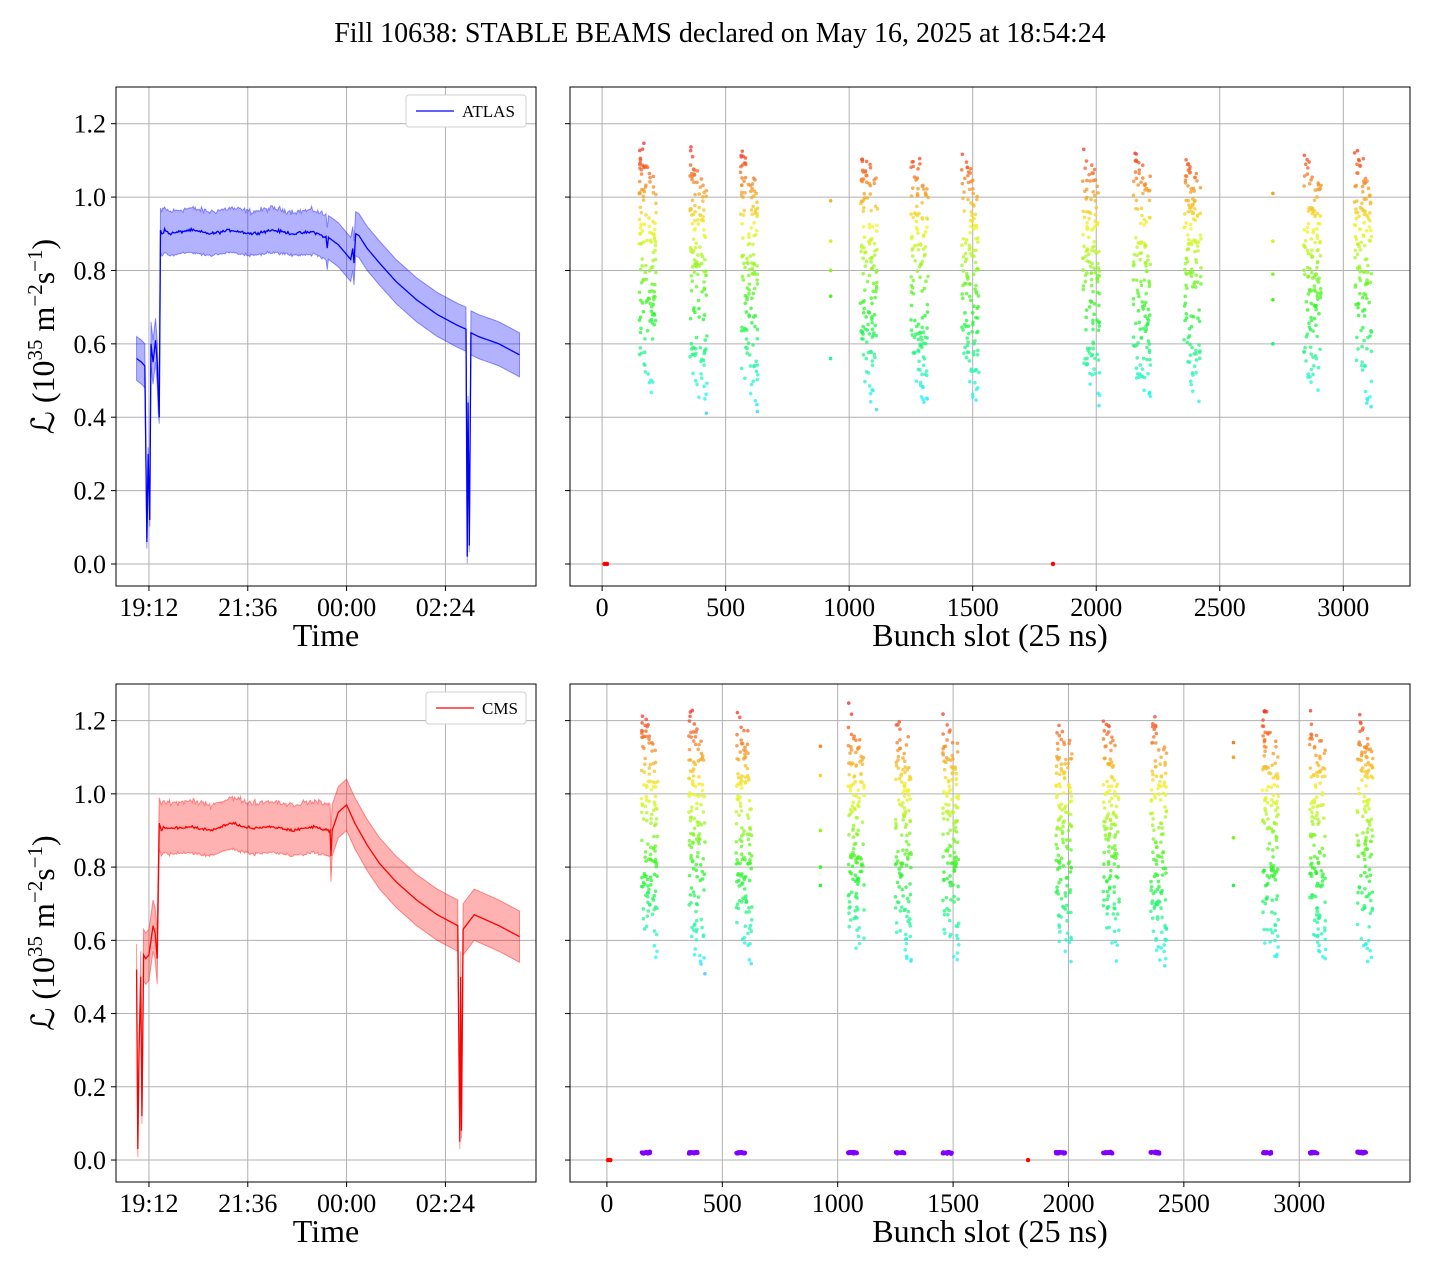 The height and width of the screenshot is (1280, 1440). I want to click on x-tick-label: 3000, so click(1343, 607).